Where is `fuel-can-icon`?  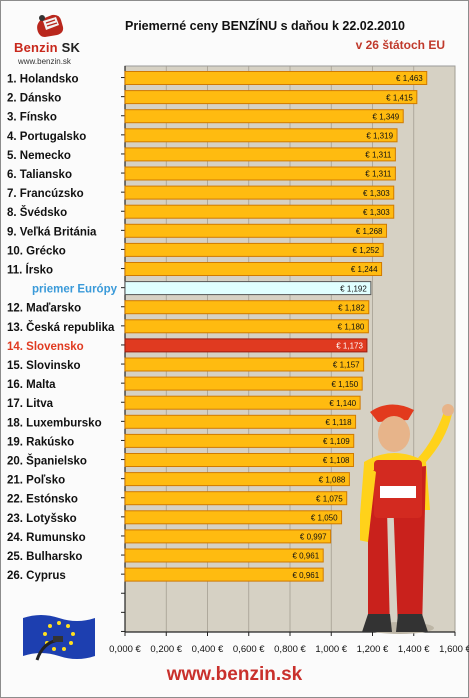
fuel-can-icon is located at coordinates (50, 25).